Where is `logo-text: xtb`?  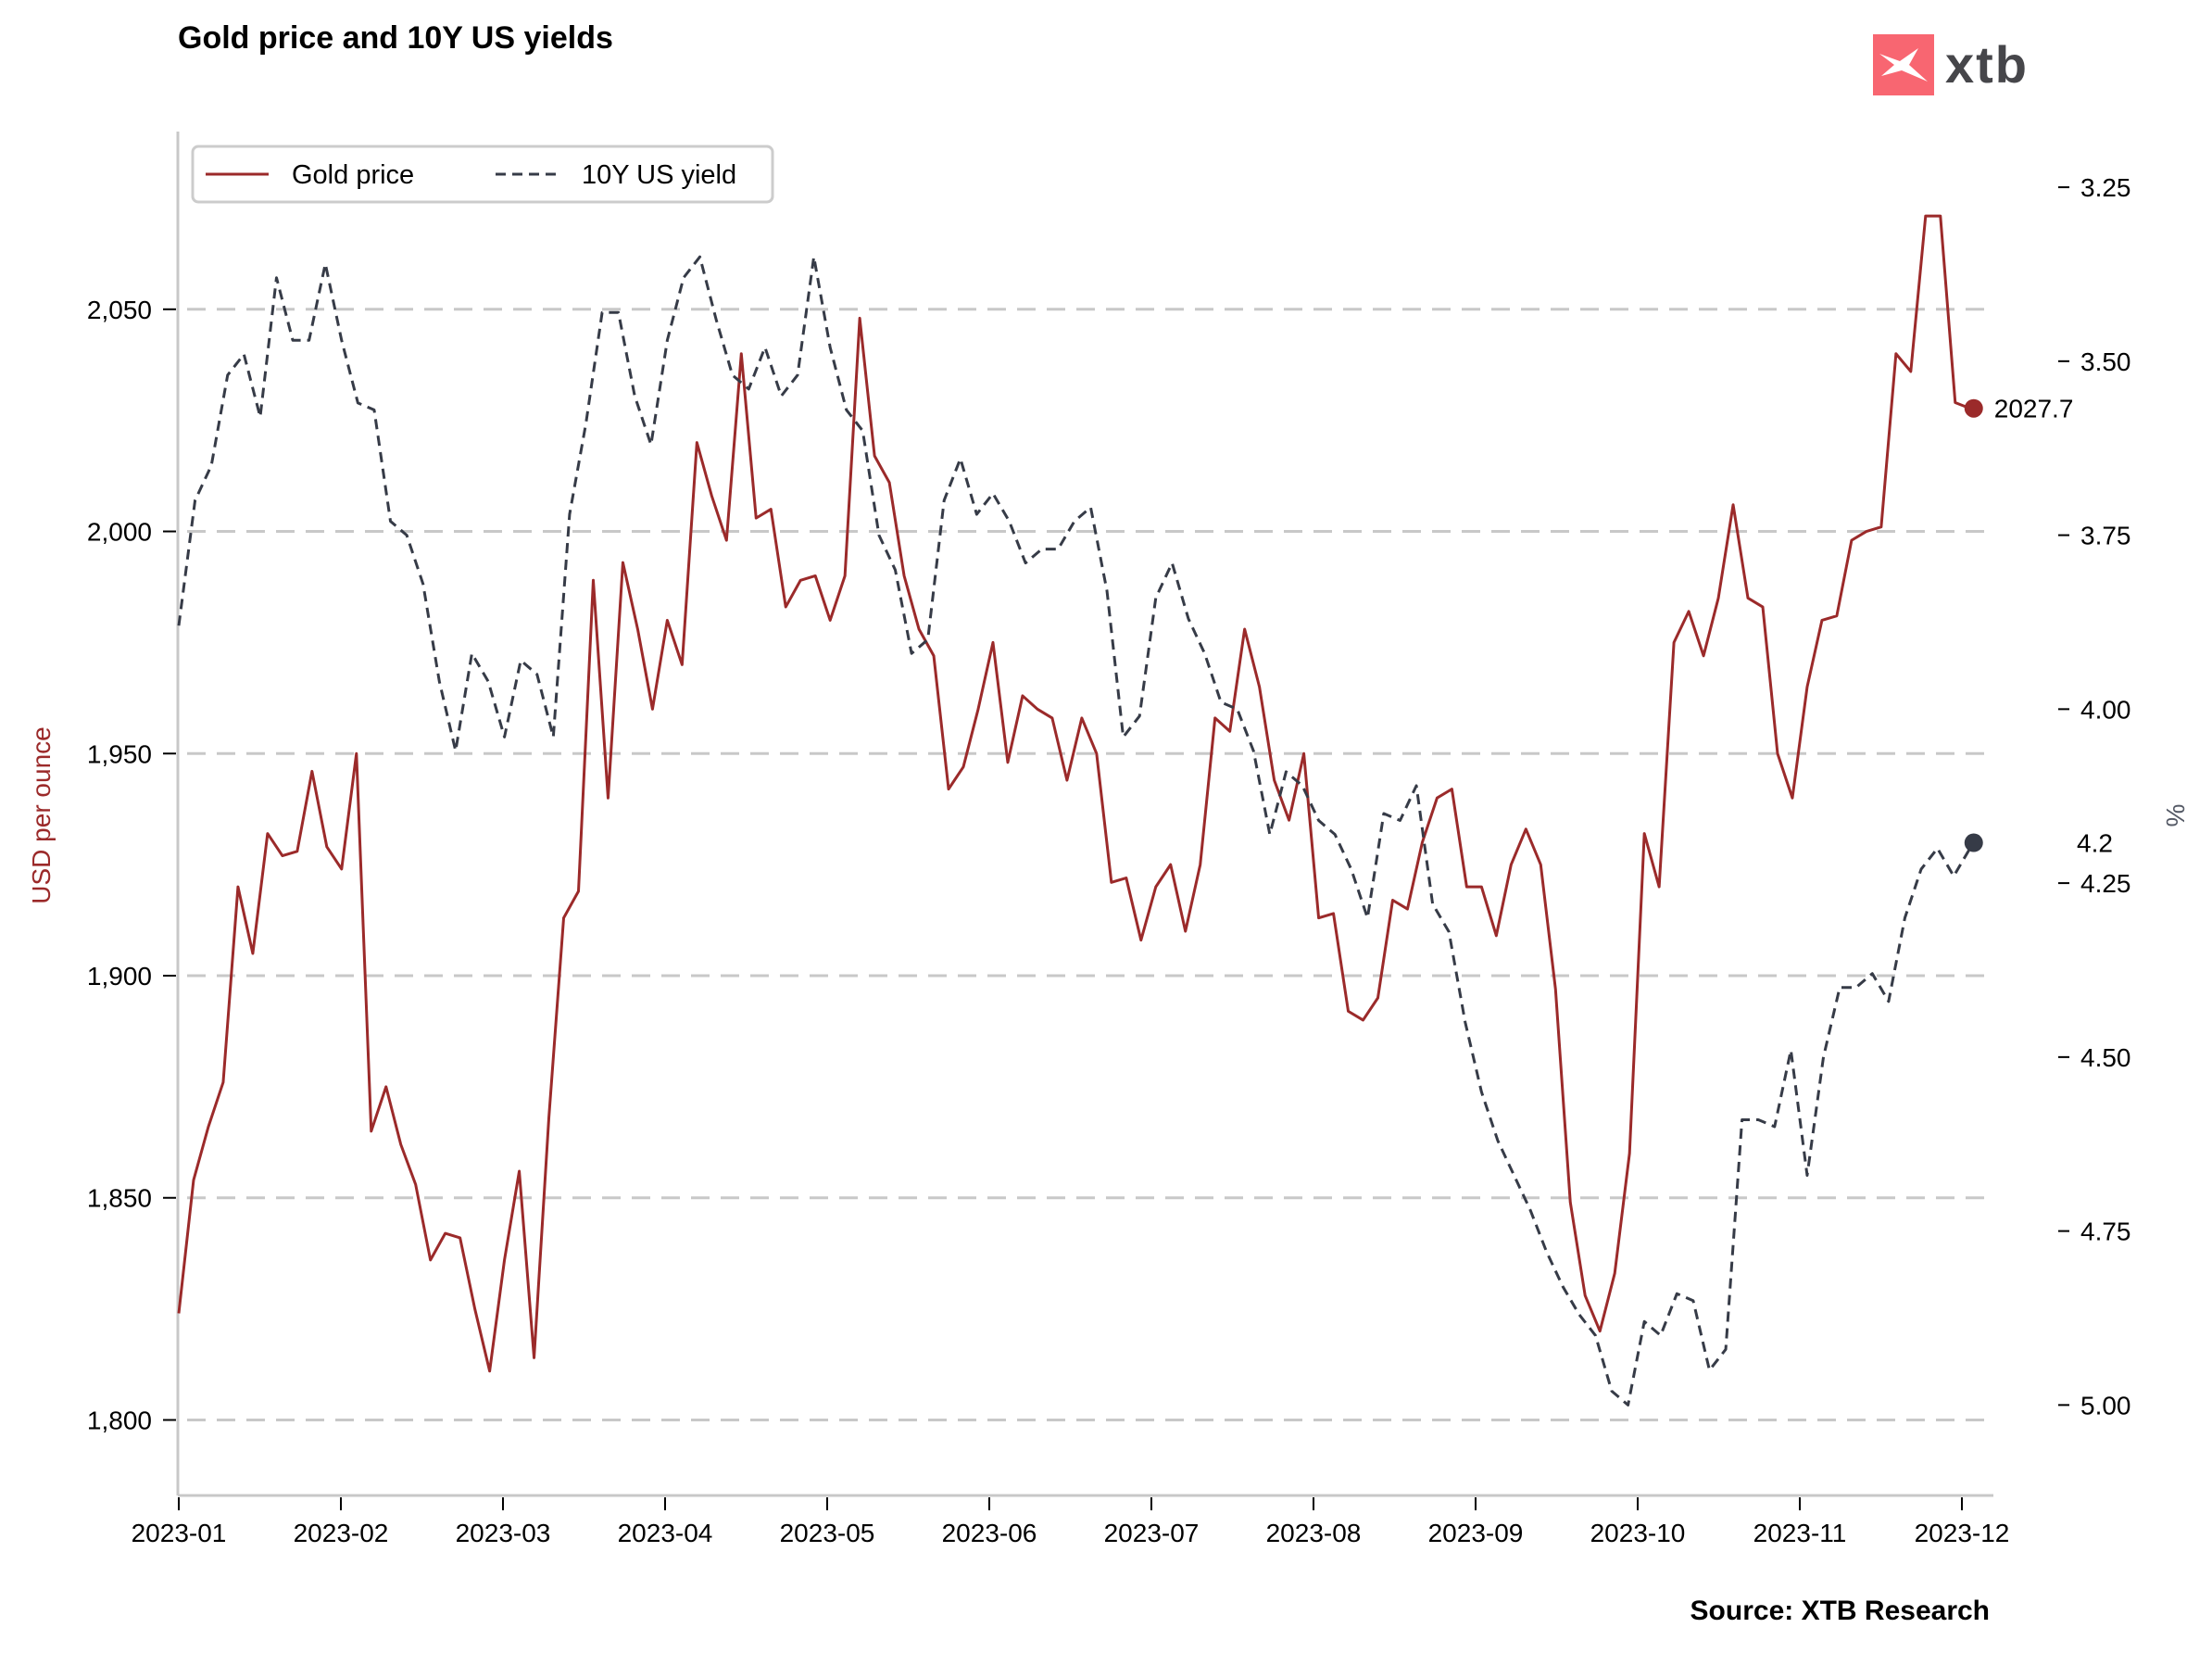
logo-text: xtb is located at coordinates (1987, 64).